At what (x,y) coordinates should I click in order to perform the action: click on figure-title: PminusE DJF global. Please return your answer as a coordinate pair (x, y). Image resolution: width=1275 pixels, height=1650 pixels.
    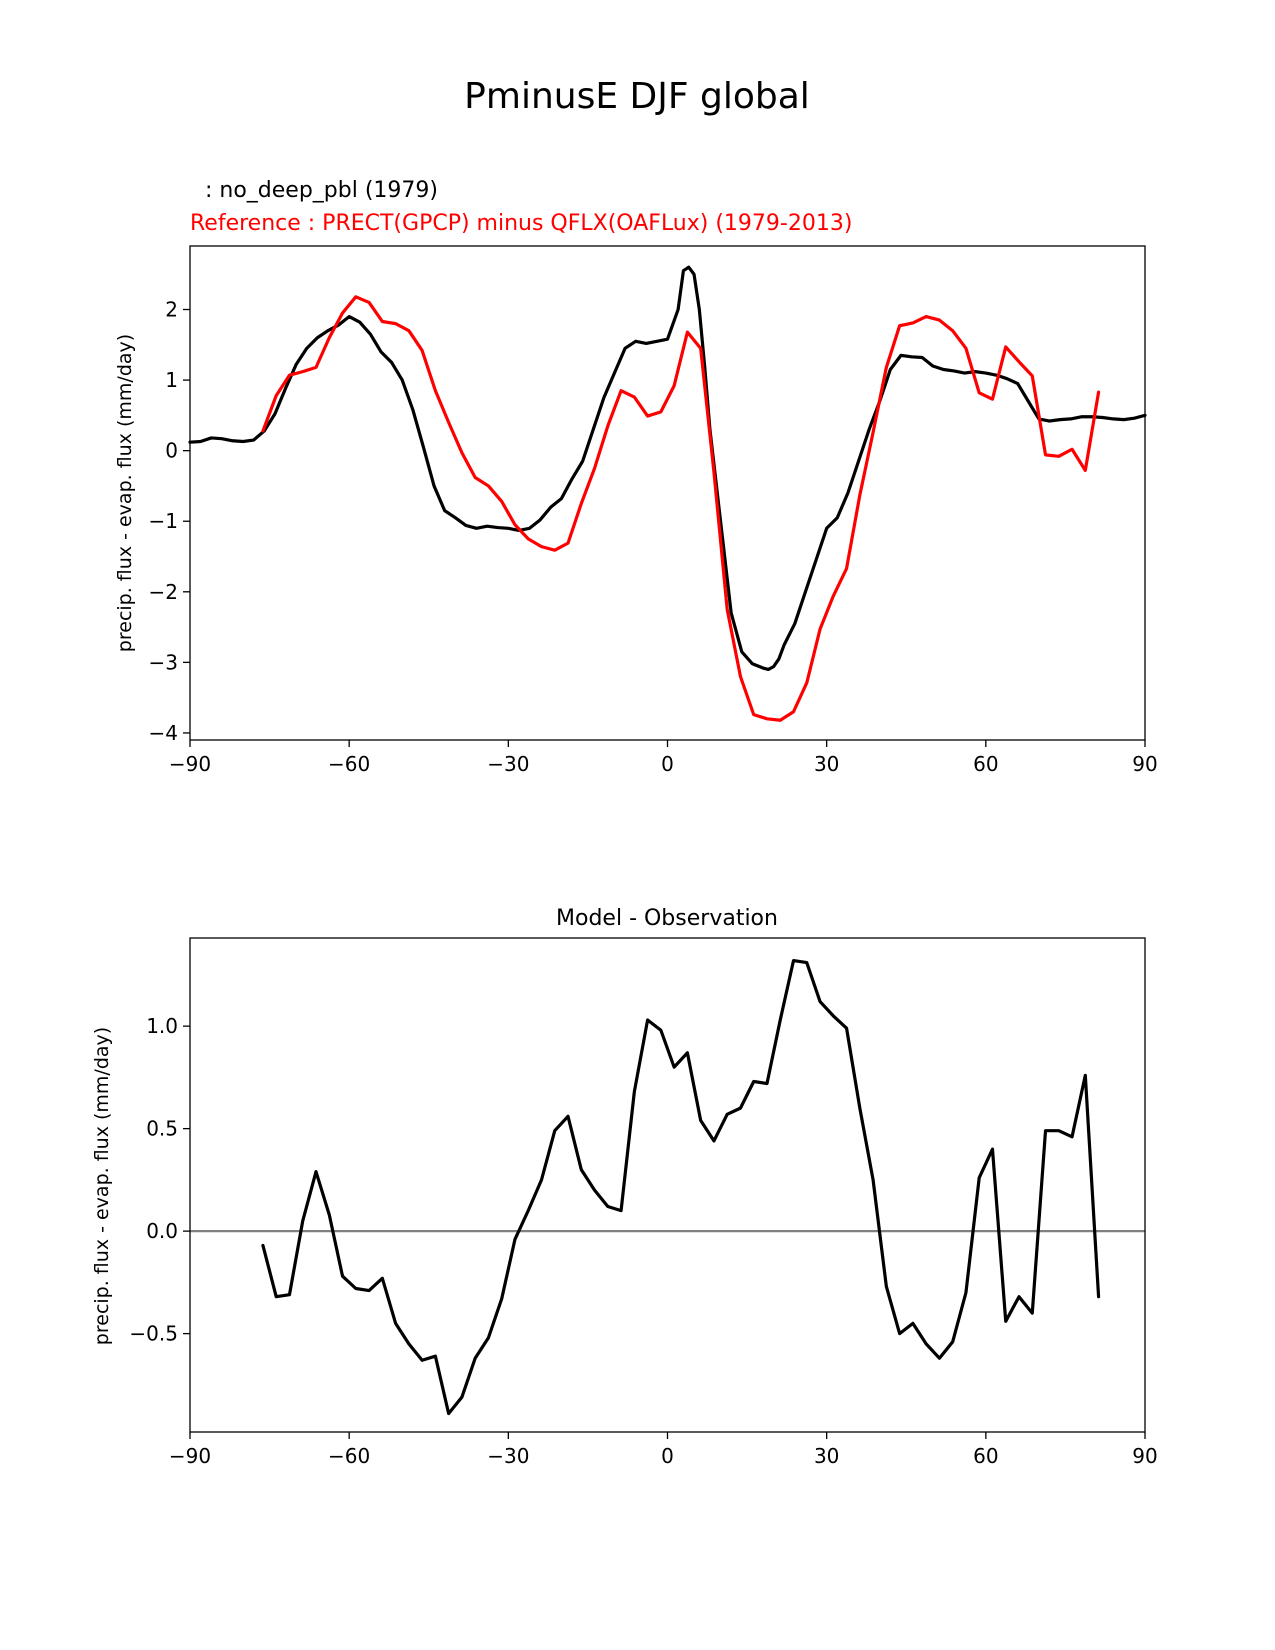
    Looking at the image, I should click on (637, 96).